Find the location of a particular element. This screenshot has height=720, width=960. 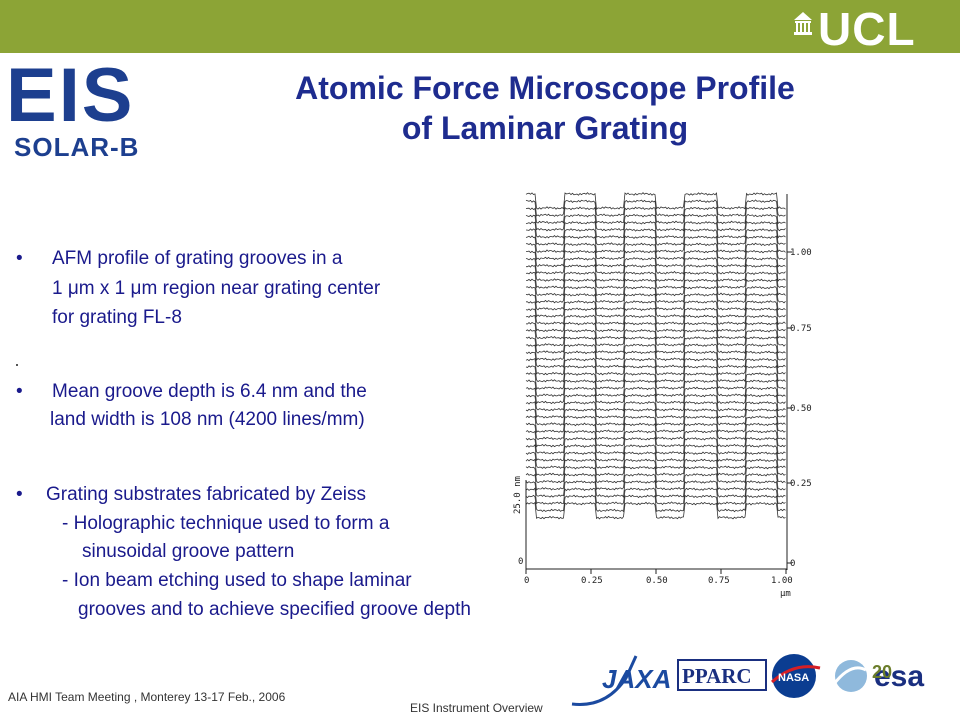

bullet-2-line-1: Mean groove depth is 6.4 nm and the is located at coordinates (209, 391).